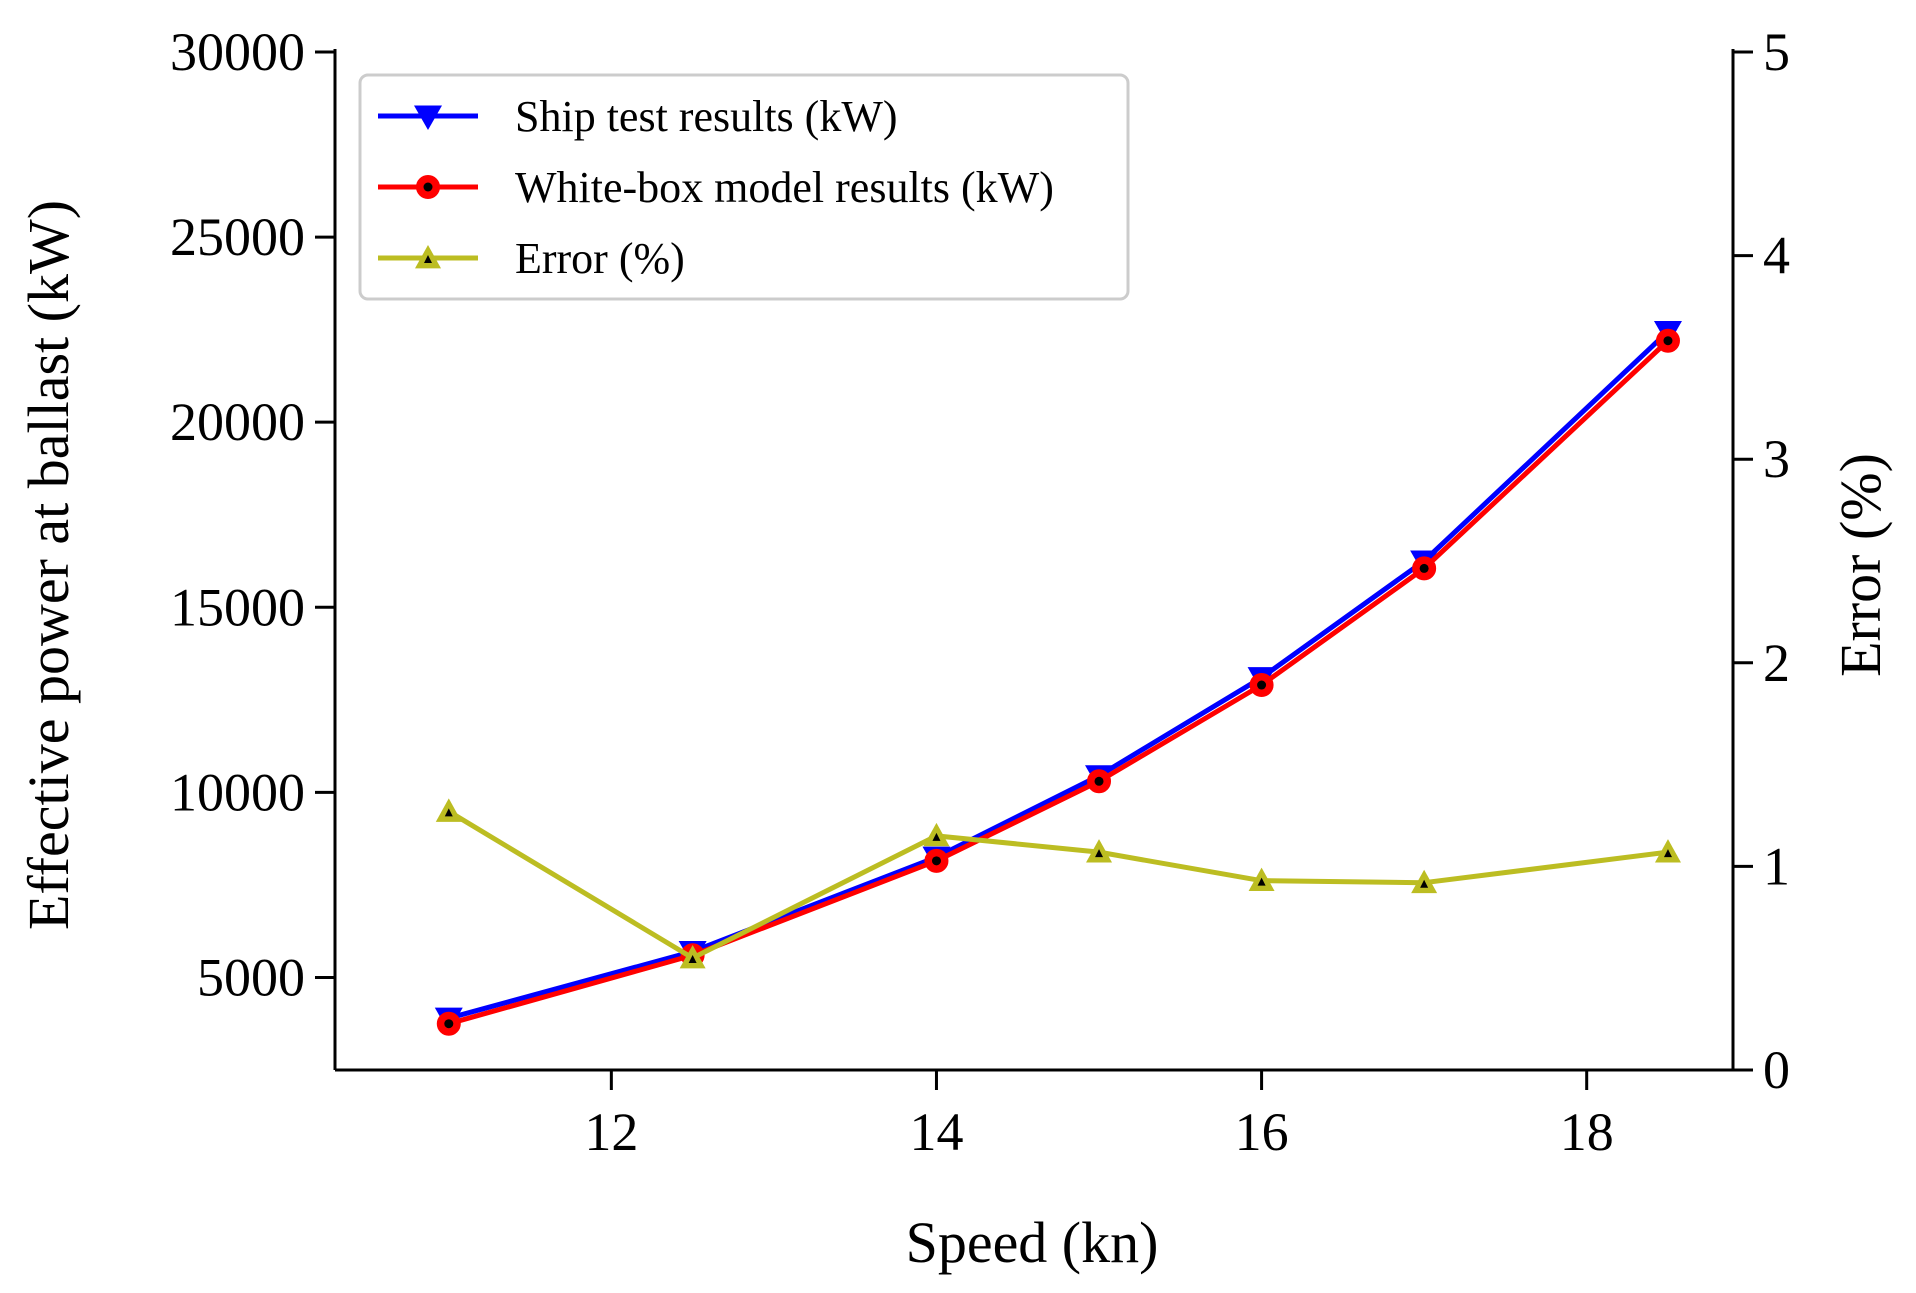 This screenshot has height=1293, width=1916. I want to click on legend-label: Error (%), so click(600, 258).